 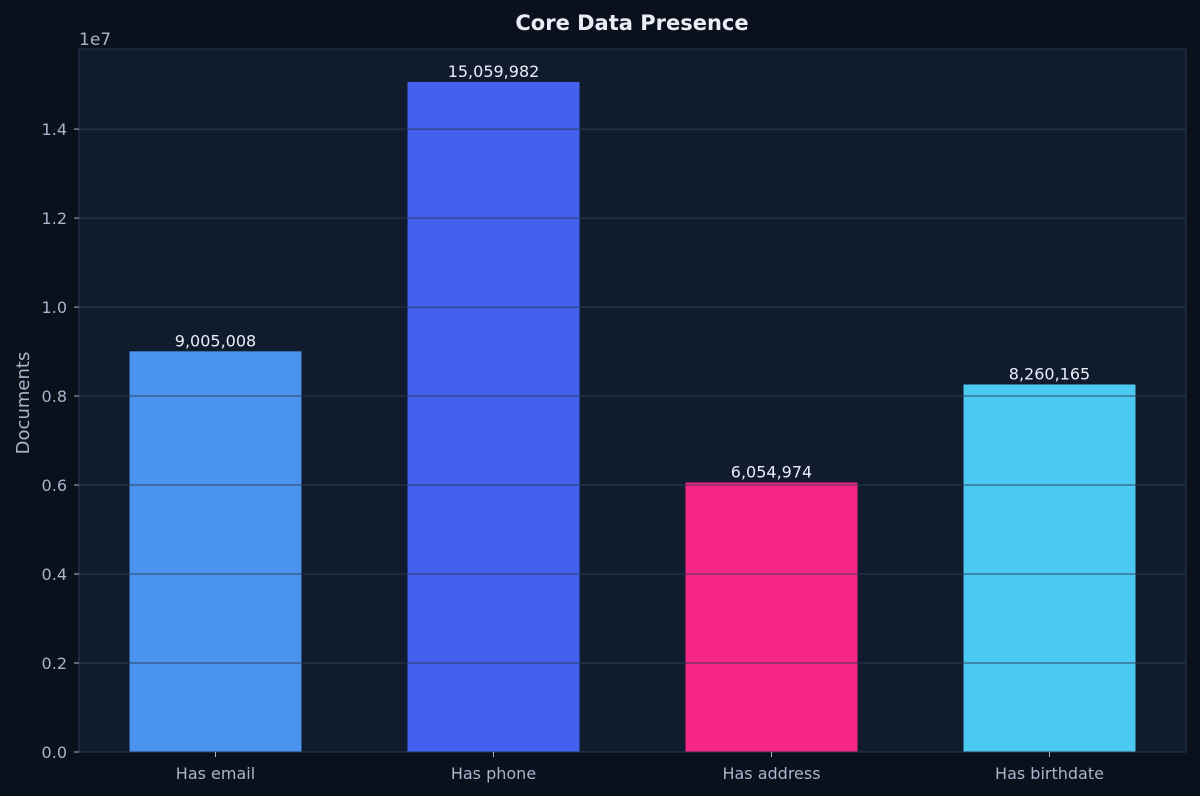 What do you see at coordinates (1049, 568) in the screenshot?
I see `bar-has-birthdate` at bounding box center [1049, 568].